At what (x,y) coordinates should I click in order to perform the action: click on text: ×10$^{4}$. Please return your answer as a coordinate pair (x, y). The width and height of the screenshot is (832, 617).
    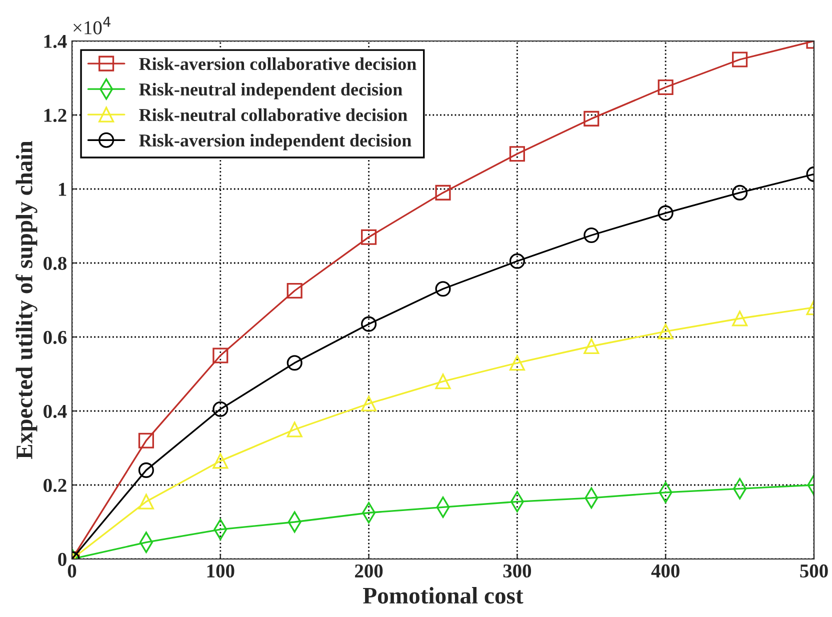
    Looking at the image, I should click on (92, 25).